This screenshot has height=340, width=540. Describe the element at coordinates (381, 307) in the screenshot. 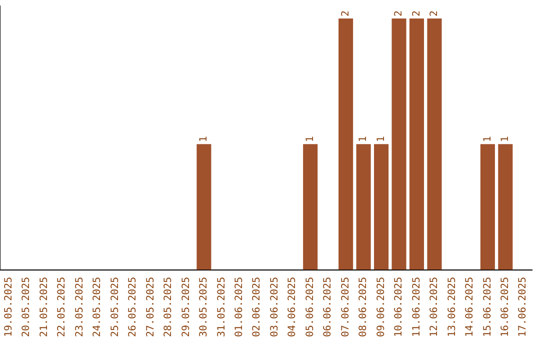

I see `x-tick-label: 09.06.2025` at that location.